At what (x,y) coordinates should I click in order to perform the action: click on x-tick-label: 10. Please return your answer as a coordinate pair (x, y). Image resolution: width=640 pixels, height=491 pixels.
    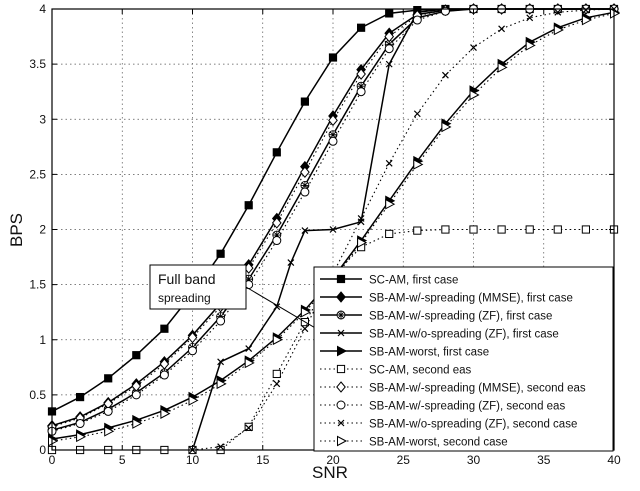
    Looking at the image, I should click on (193, 460).